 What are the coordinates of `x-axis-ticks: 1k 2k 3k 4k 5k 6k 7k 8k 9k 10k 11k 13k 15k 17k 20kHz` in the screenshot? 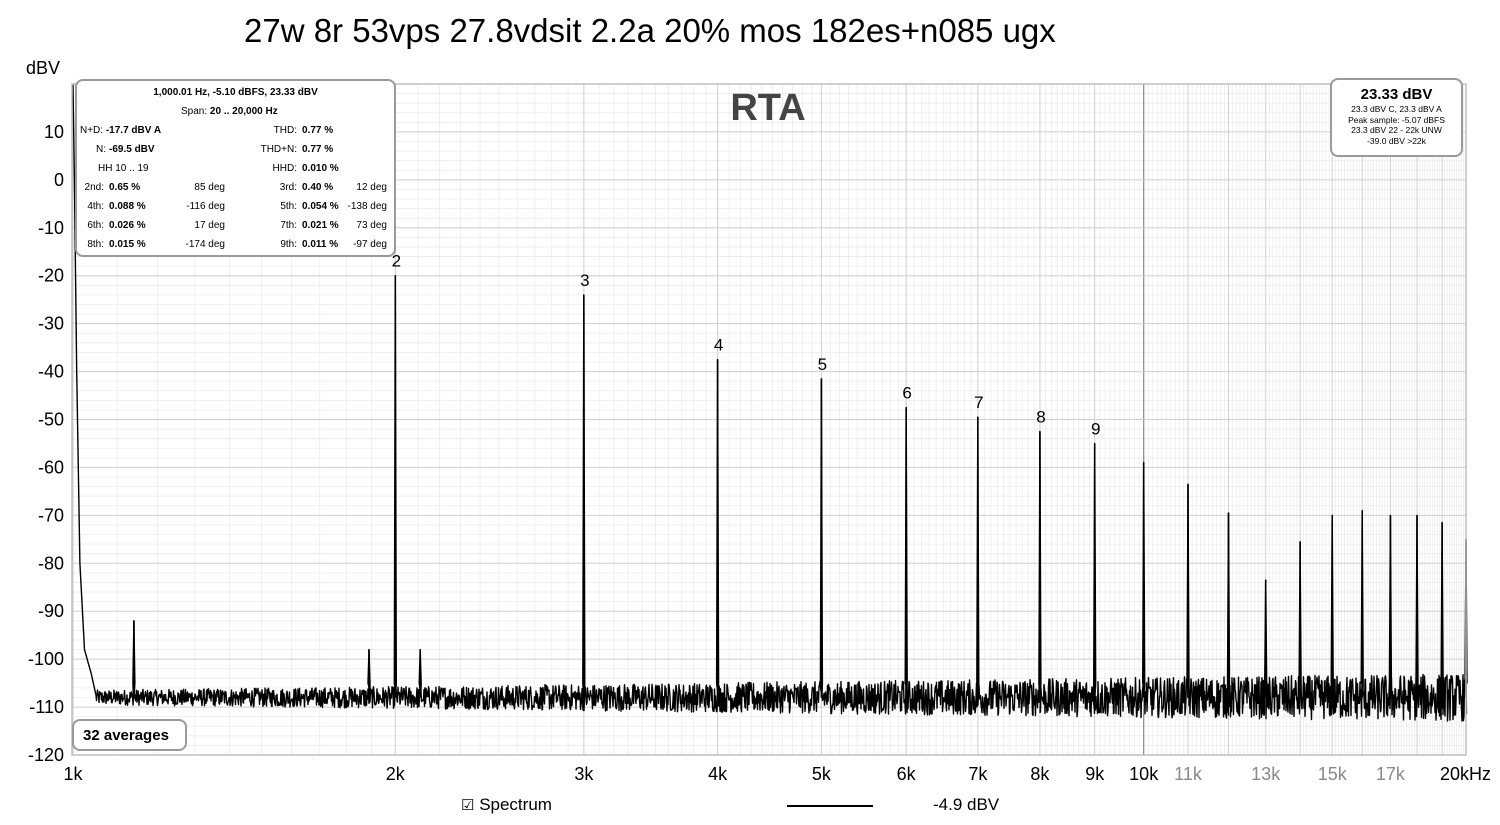 It's located at (777, 774).